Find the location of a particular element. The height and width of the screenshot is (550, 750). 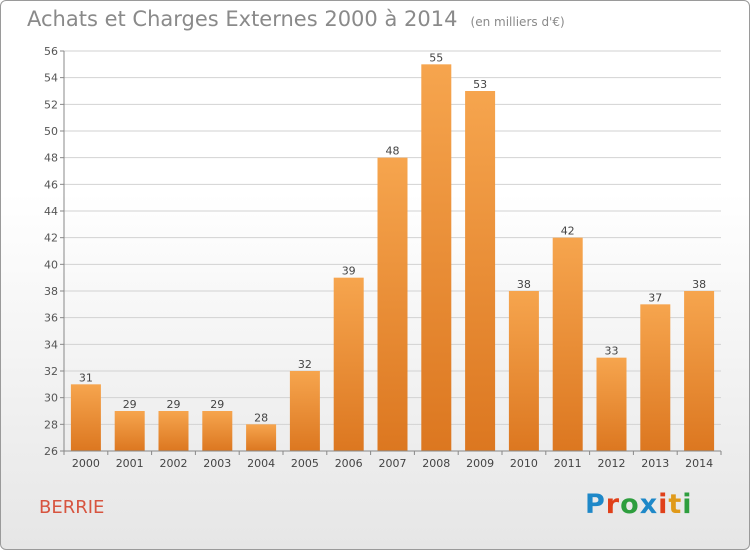

logo-letter: o is located at coordinates (630, 504).